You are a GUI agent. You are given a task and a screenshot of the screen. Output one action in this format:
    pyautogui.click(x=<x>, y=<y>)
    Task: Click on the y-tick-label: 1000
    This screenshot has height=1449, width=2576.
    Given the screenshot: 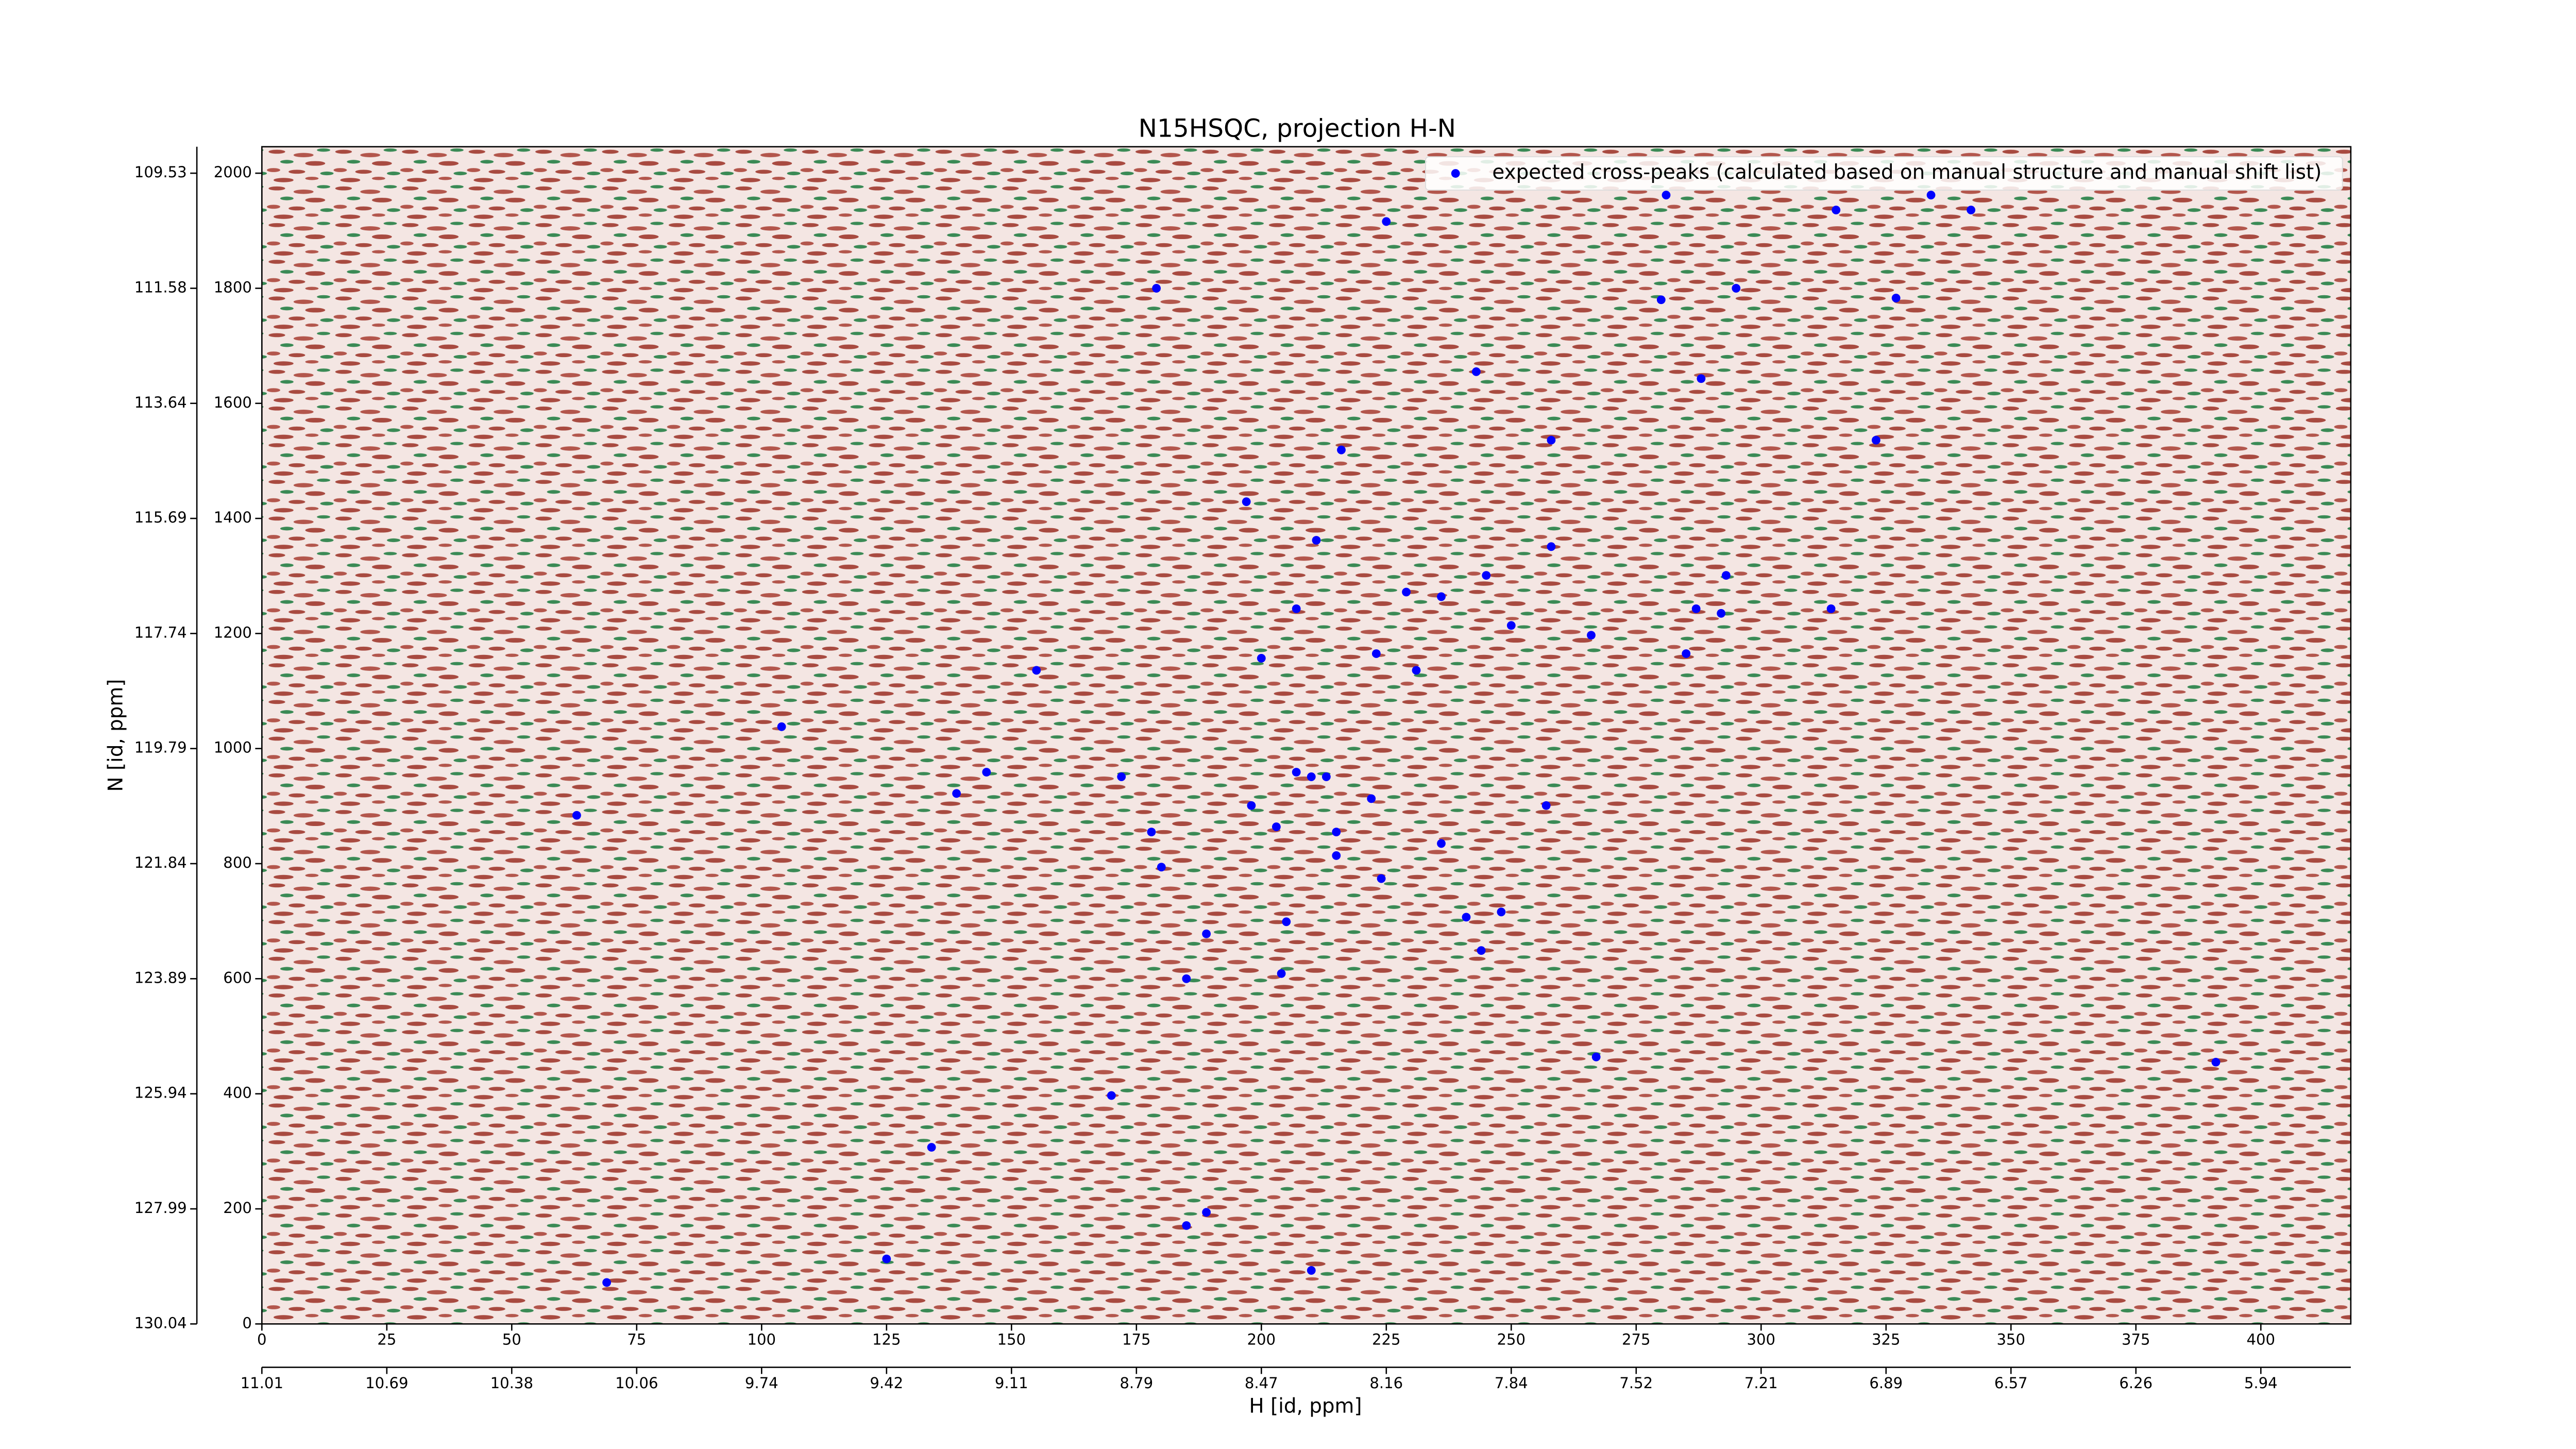 What is the action you would take?
    pyautogui.click(x=233, y=747)
    